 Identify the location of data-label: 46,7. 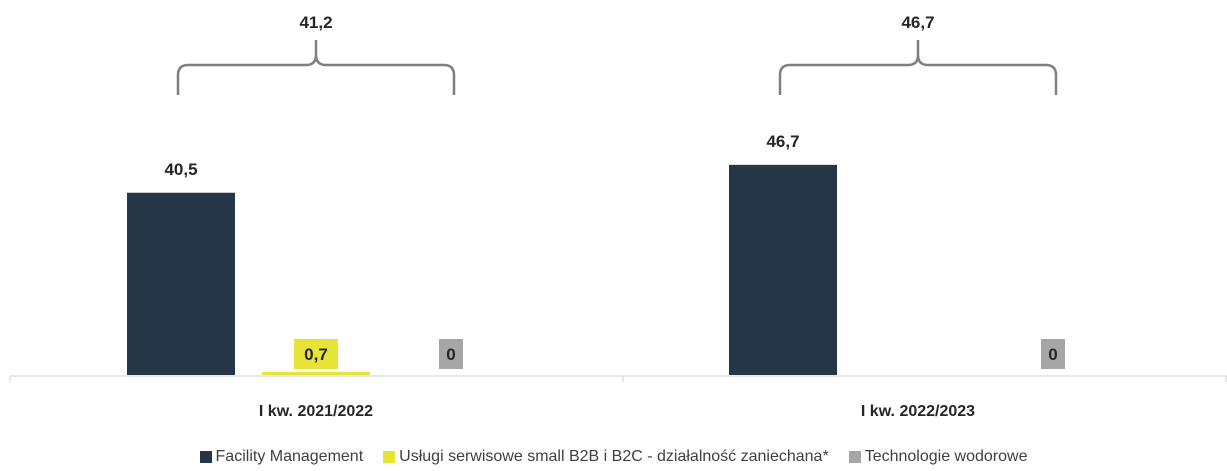
(782, 141).